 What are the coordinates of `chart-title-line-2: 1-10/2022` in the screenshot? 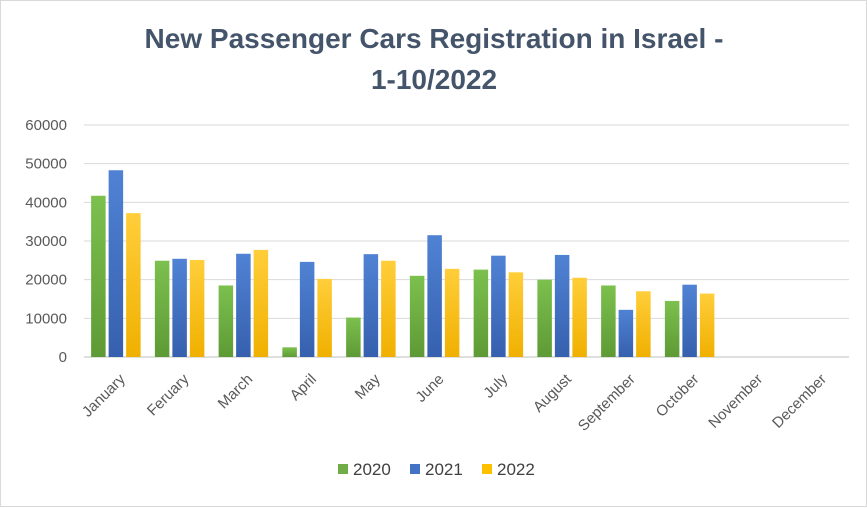 It's located at (434, 79).